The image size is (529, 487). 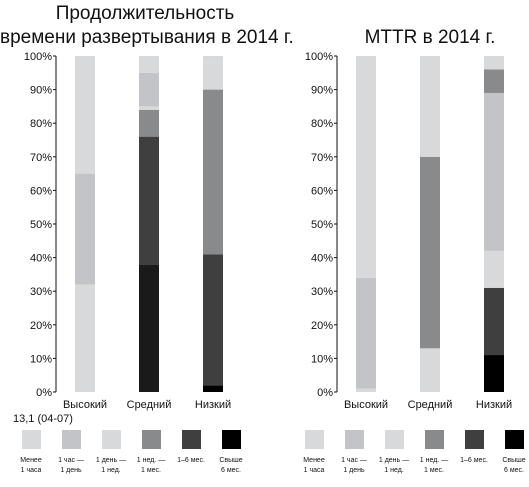 I want to click on bar-segment-right-Низкий-1, so click(x=494, y=321).